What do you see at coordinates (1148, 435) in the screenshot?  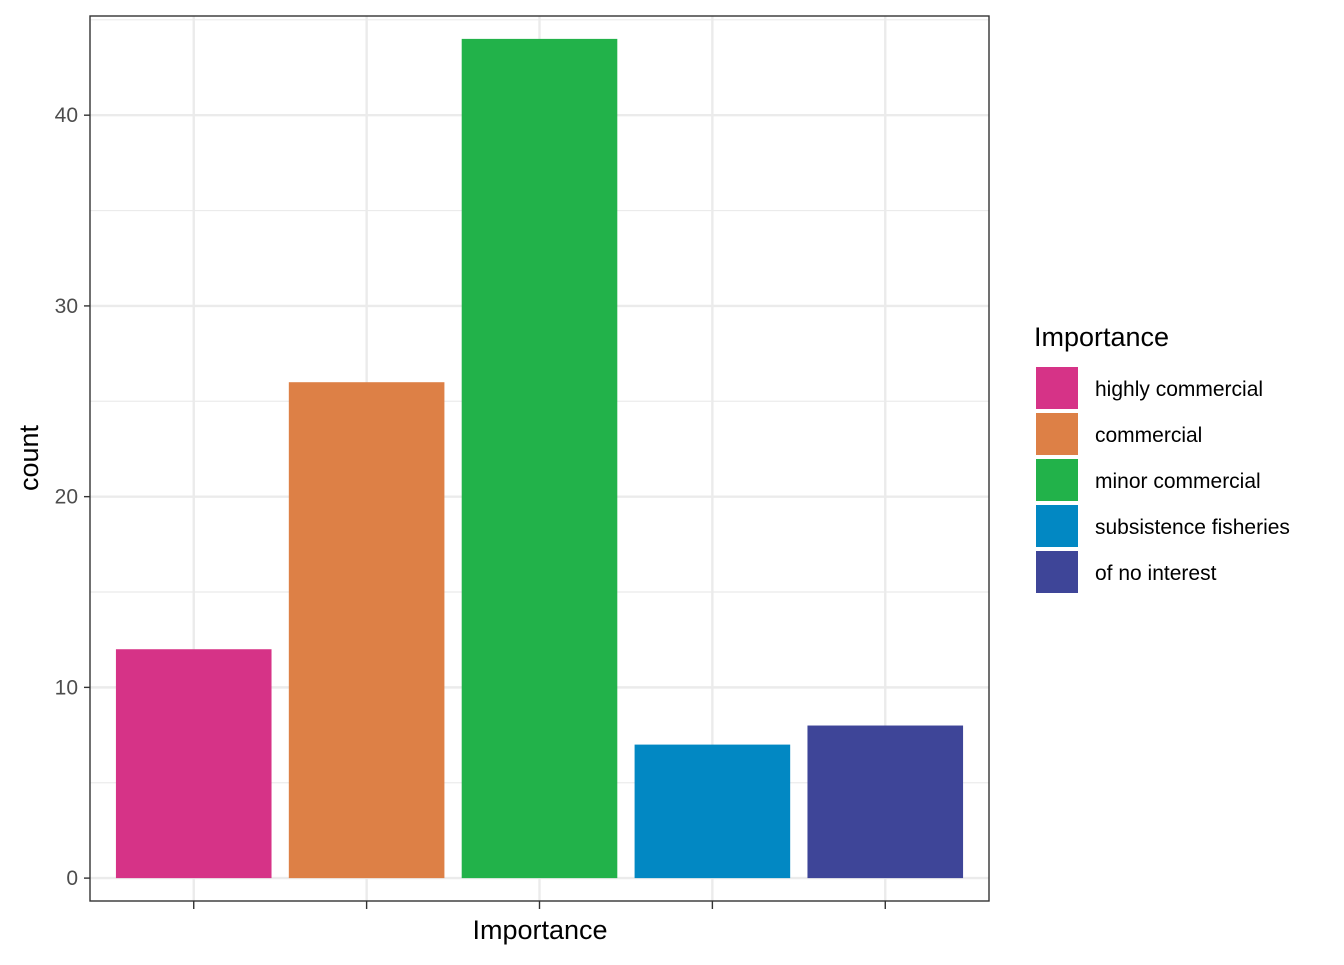 I see `legend-label: commercial` at bounding box center [1148, 435].